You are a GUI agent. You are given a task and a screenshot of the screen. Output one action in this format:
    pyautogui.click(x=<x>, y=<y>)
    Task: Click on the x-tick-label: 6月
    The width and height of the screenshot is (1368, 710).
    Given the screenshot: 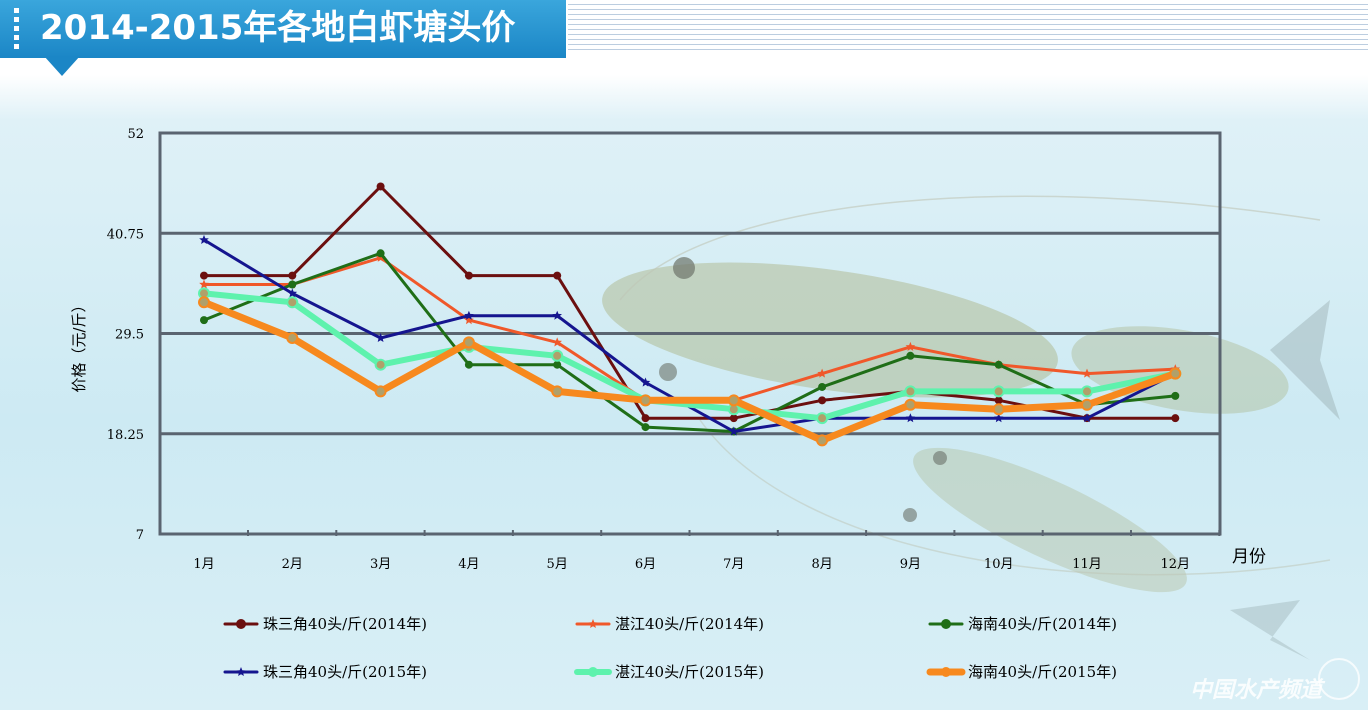 What is the action you would take?
    pyautogui.click(x=645, y=564)
    